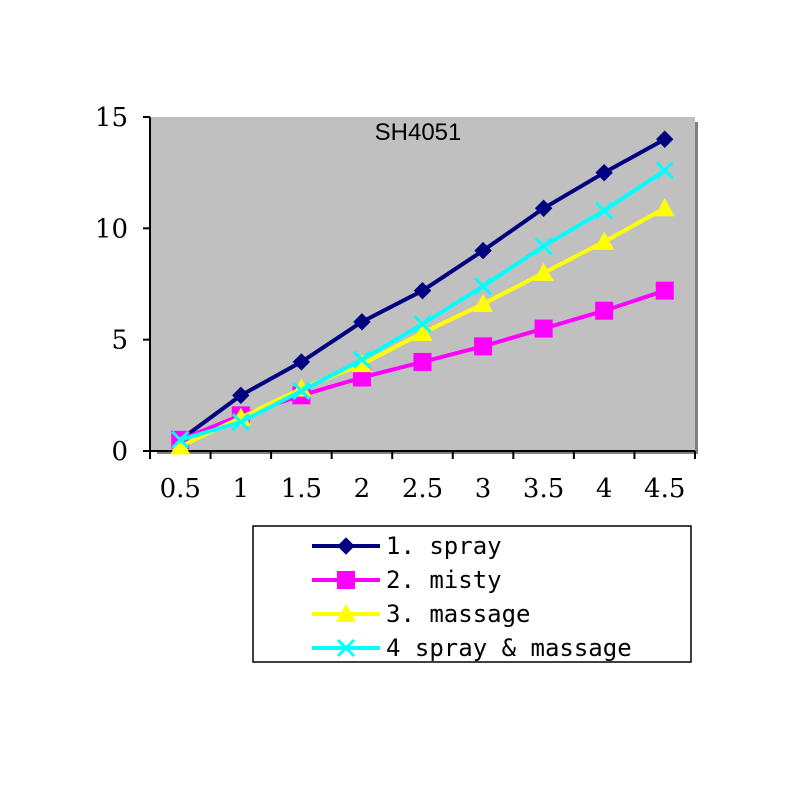  I want to click on chart-title: SH4051, so click(418, 132).